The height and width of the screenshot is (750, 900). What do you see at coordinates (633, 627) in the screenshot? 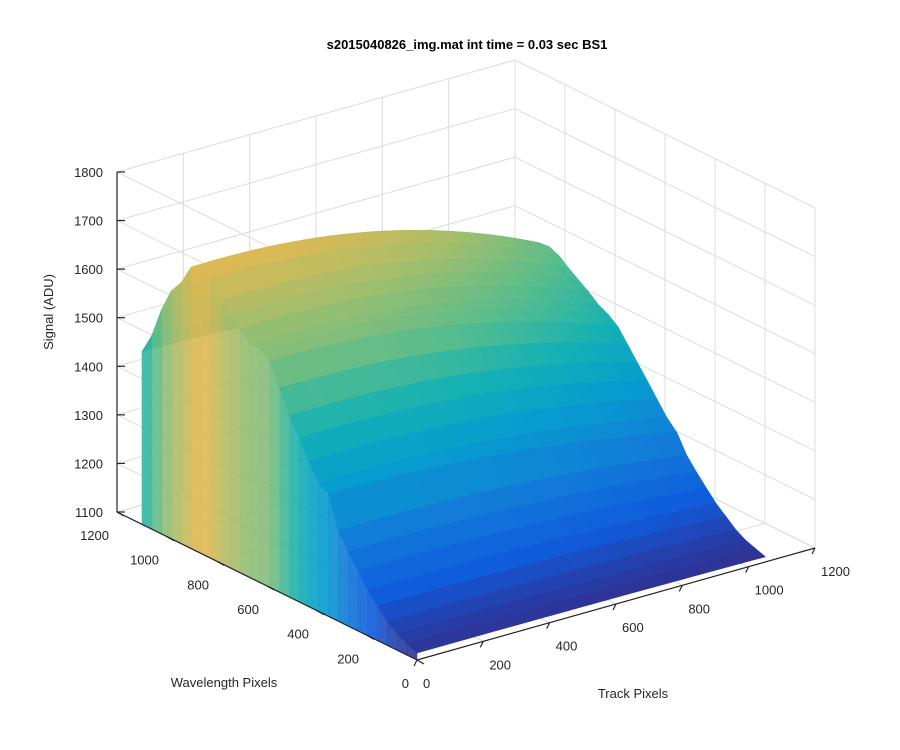
I see `x-tick-label: 600` at bounding box center [633, 627].